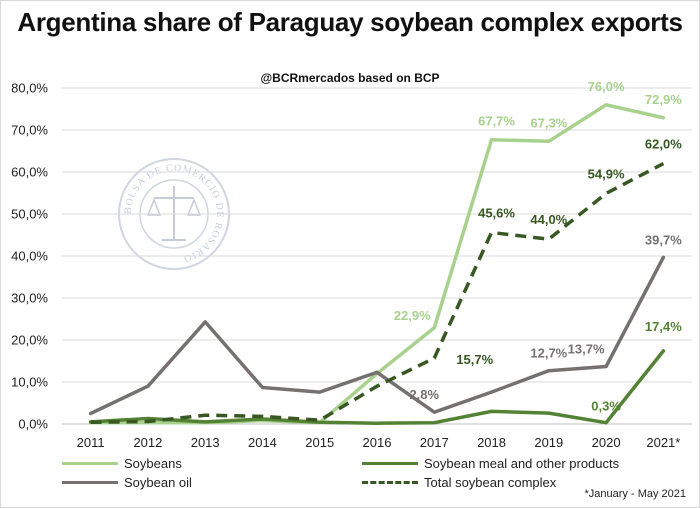 This screenshot has height=508, width=700. What do you see at coordinates (29, 88) in the screenshot?
I see `y-tick-label: 80,0%` at bounding box center [29, 88].